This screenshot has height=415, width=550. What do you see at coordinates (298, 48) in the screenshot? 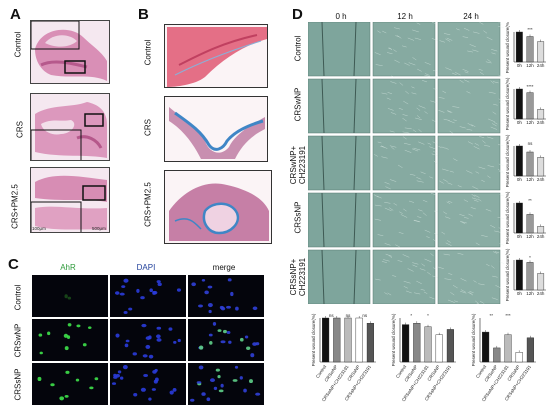
I see `panel-d-row-control-label: Control` at bounding box center [298, 48].